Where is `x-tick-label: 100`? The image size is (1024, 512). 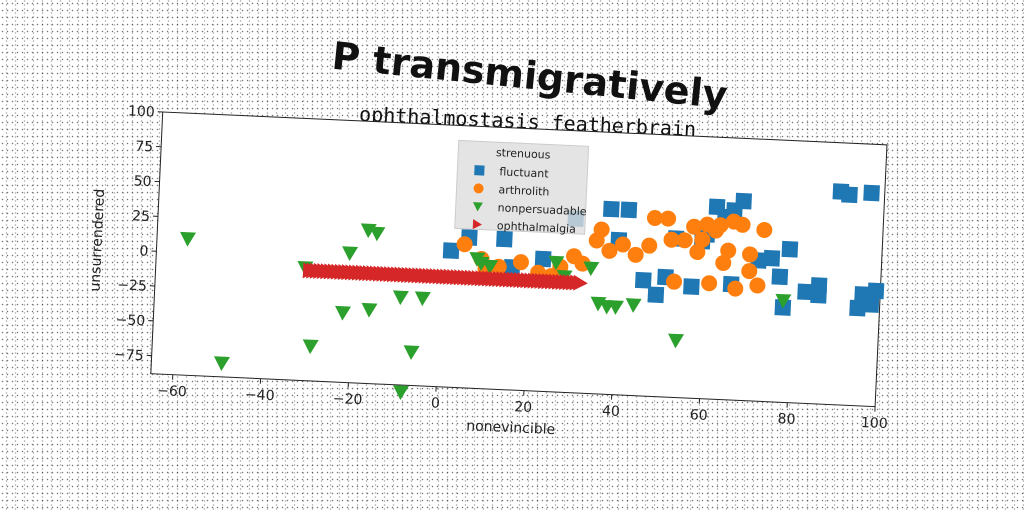
x-tick-label: 100 is located at coordinates (874, 423).